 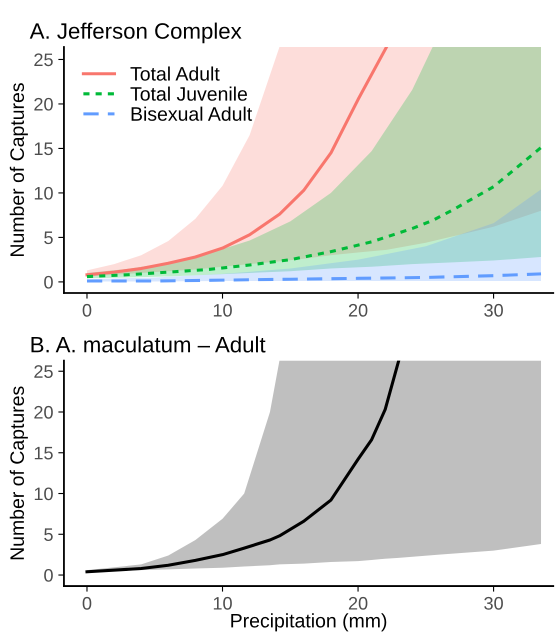 What do you see at coordinates (188, 93) in the screenshot?
I see `legend-label: Total Juvenile` at bounding box center [188, 93].